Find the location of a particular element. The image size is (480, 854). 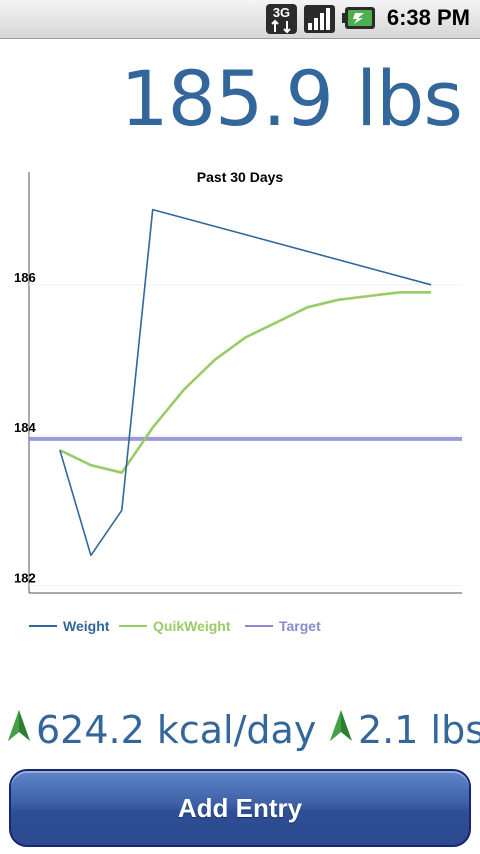

battery-charging-icon is located at coordinates (358, 18).